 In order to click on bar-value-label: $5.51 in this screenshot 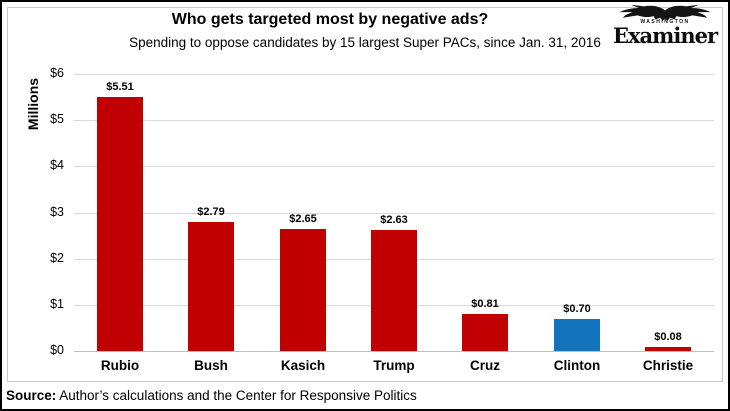, I will do `click(120, 87)`.